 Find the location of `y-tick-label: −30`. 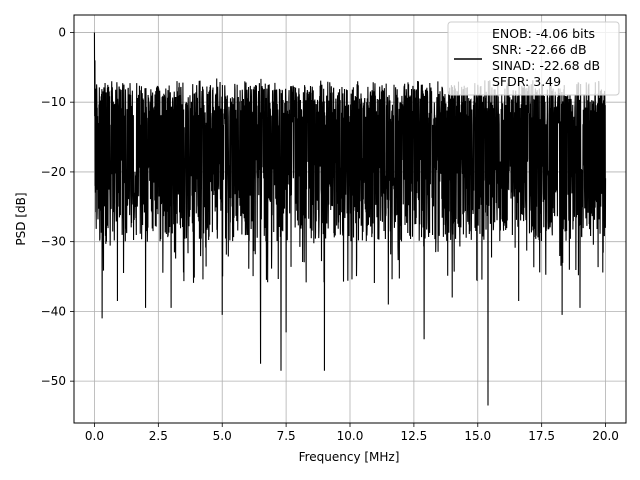

y-tick-label: −30 is located at coordinates (53, 242).